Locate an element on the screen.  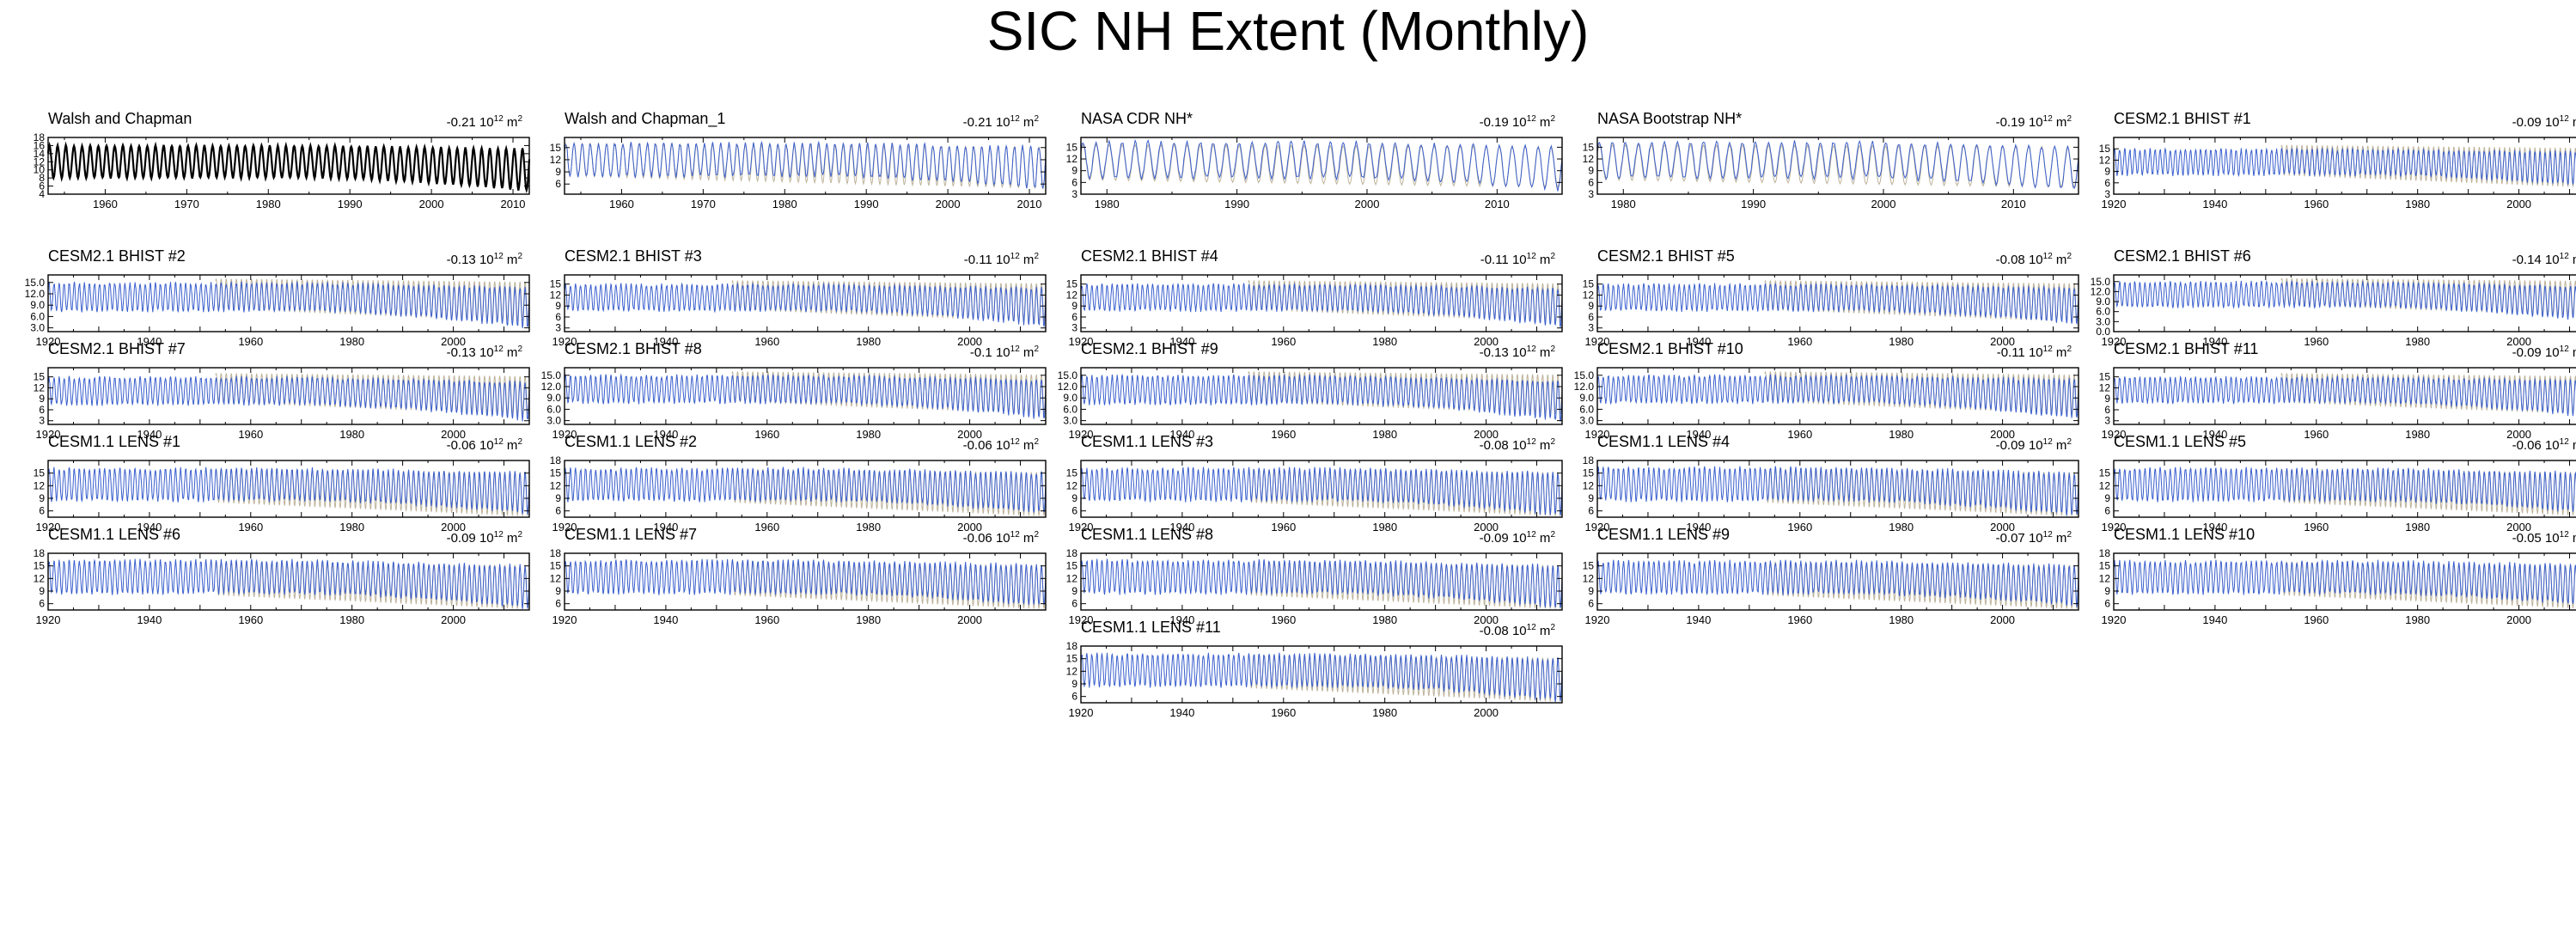
reference-series-line is located at coordinates (1921, 392).